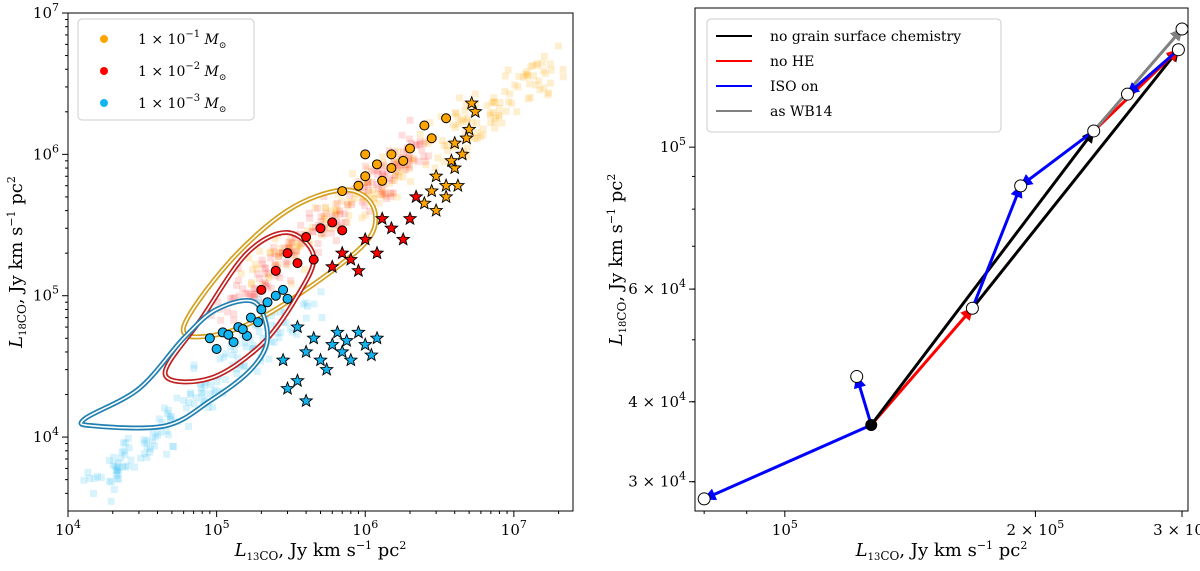  Describe the element at coordinates (297, 326) in the screenshot. I see `star-blue` at that location.